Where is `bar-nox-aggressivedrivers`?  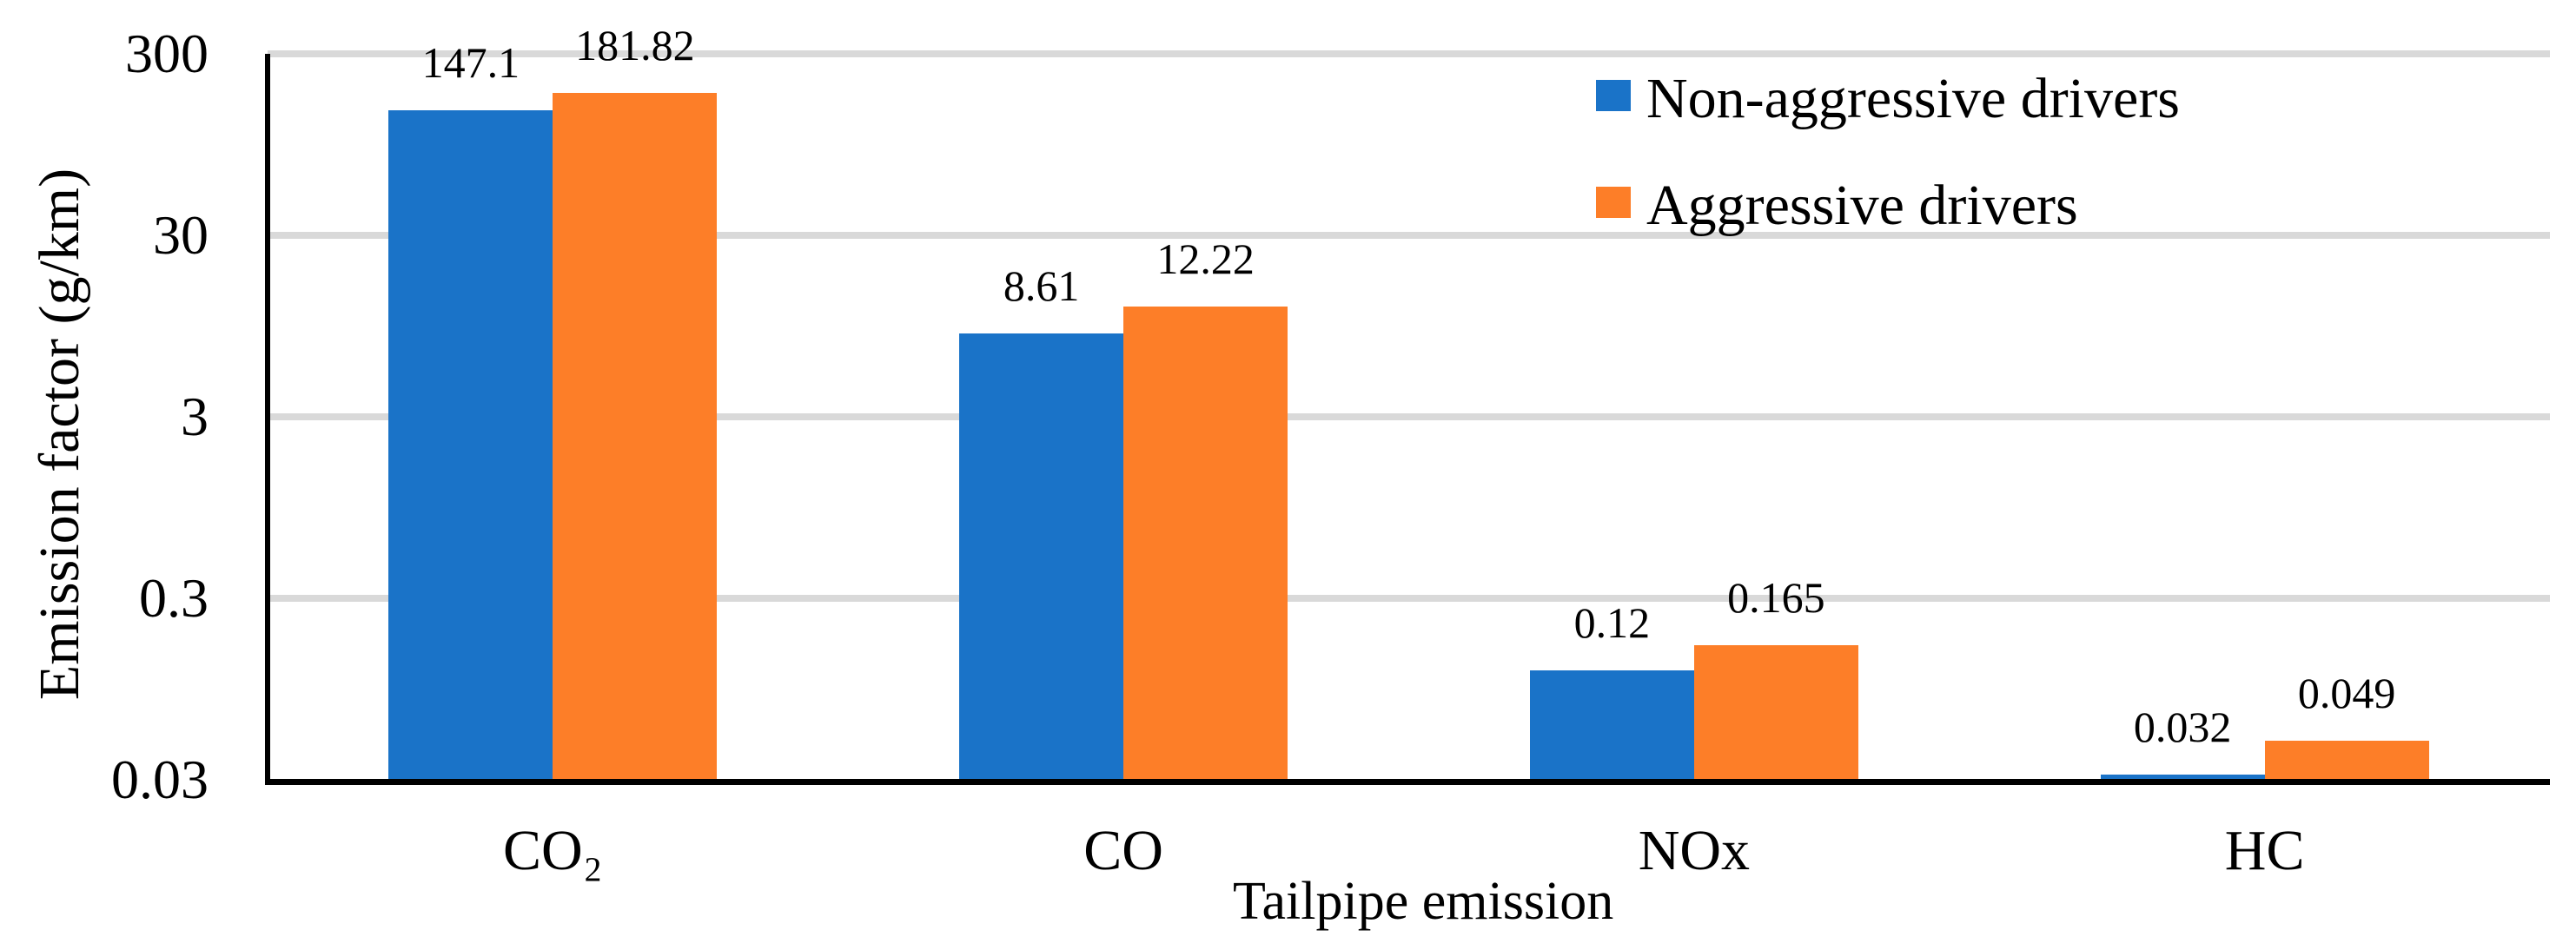
bar-nox-aggressivedrivers is located at coordinates (1775, 712).